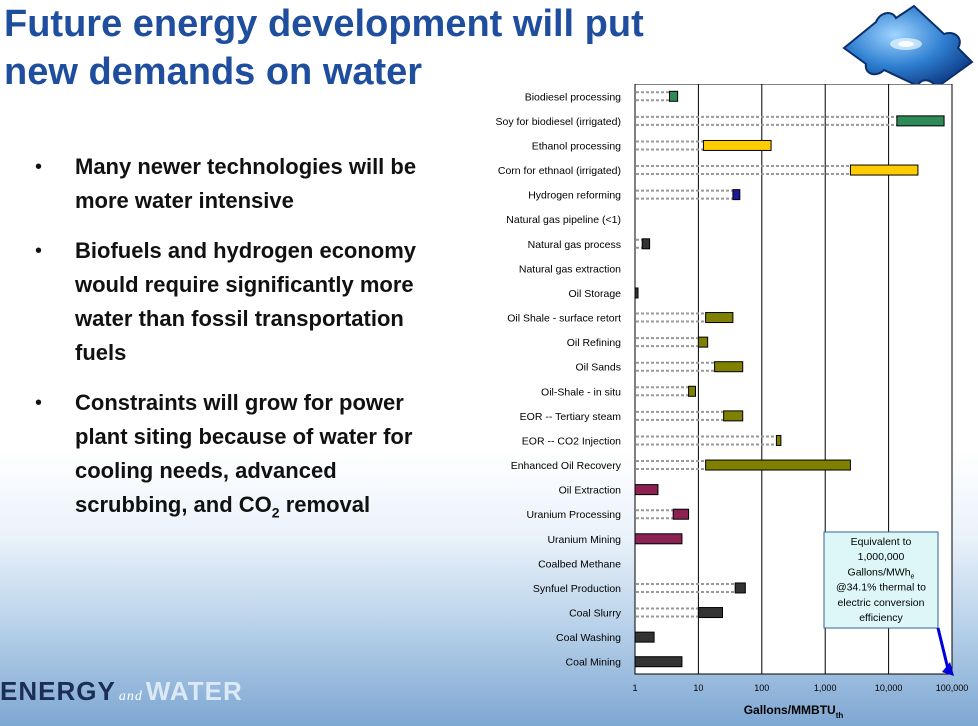  I want to click on category-label: Coal Mining, so click(594, 663).